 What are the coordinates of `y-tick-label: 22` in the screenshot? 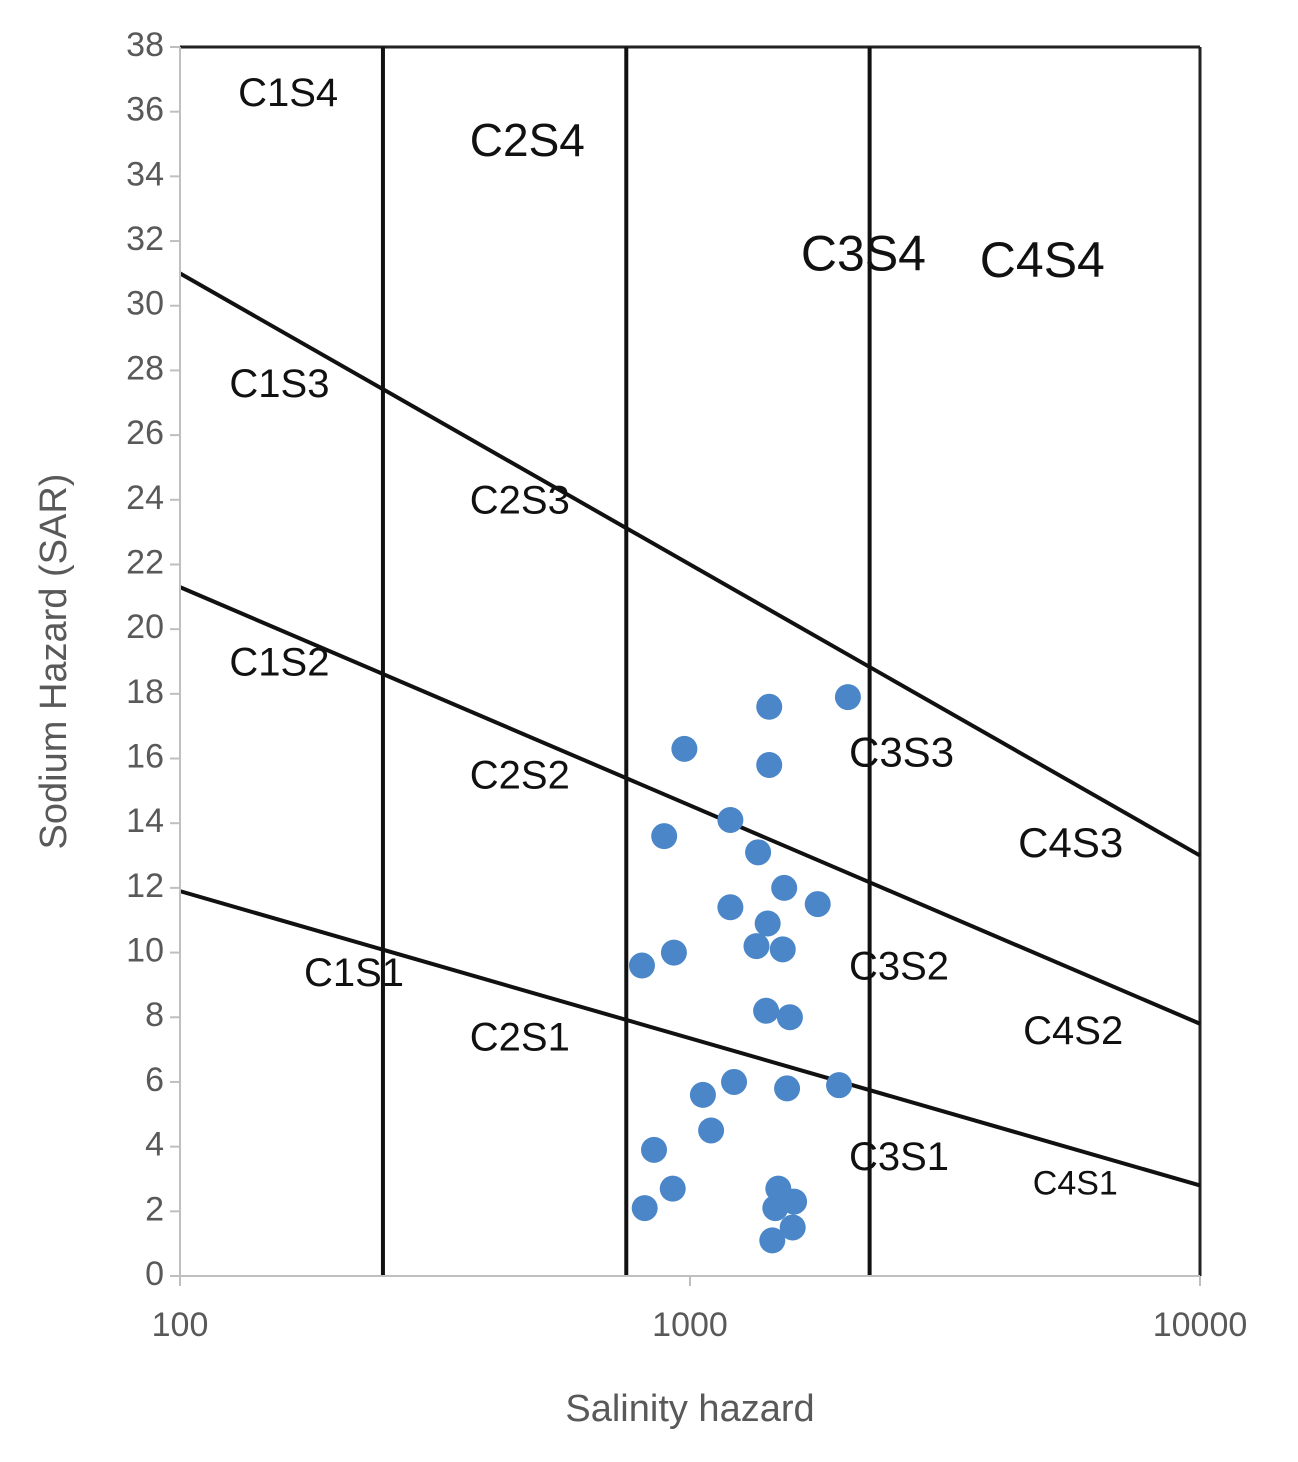 It's located at (145, 562).